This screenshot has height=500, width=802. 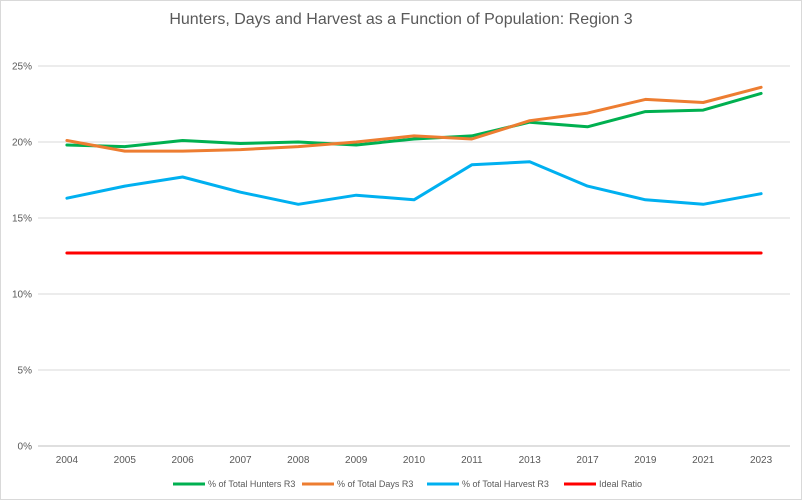 What do you see at coordinates (22, 219) in the screenshot?
I see `y-tick-label: 15%` at bounding box center [22, 219].